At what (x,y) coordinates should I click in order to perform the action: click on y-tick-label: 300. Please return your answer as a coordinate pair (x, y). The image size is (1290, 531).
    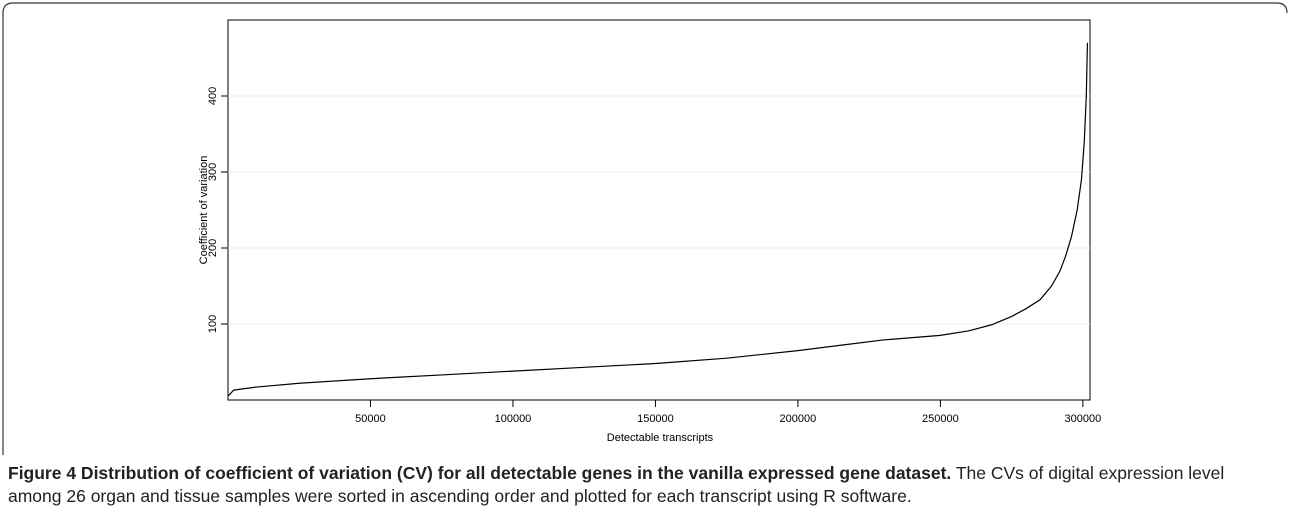
    Looking at the image, I should click on (213, 172).